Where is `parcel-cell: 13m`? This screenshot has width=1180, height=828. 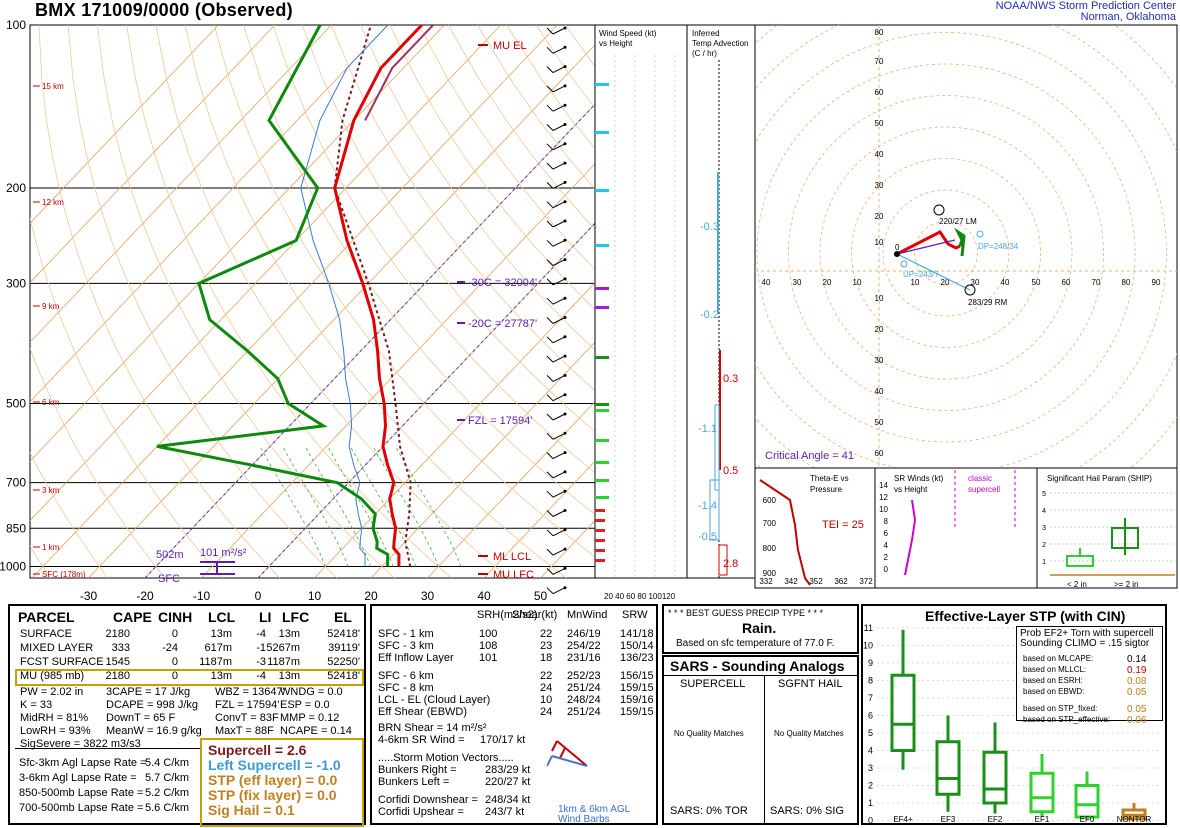
parcel-cell: 13m is located at coordinates (289, 676).